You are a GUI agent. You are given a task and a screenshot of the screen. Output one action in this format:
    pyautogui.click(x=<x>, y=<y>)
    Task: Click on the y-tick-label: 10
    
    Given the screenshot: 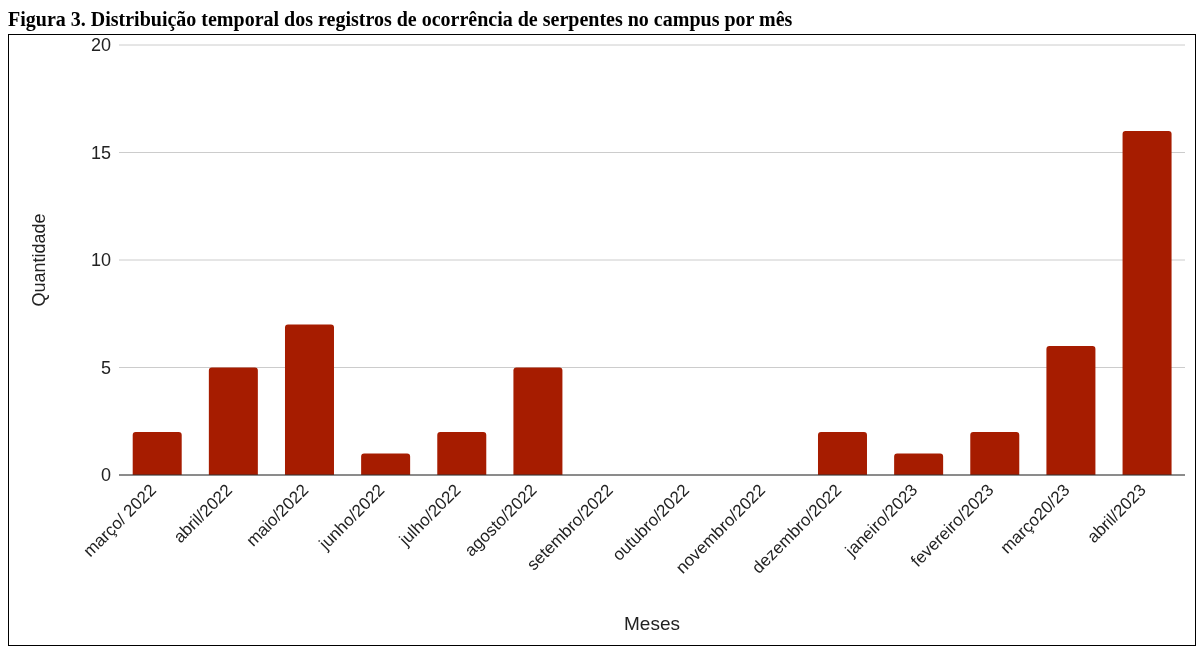 What is the action you would take?
    pyautogui.click(x=100, y=260)
    